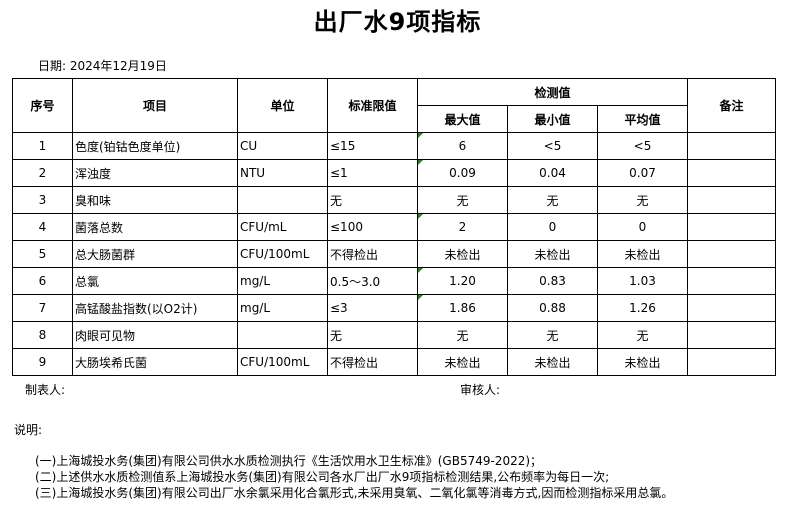 The image size is (795, 516). What do you see at coordinates (480, 390) in the screenshot?
I see `reviewer-label: 审核人:` at bounding box center [480, 390].